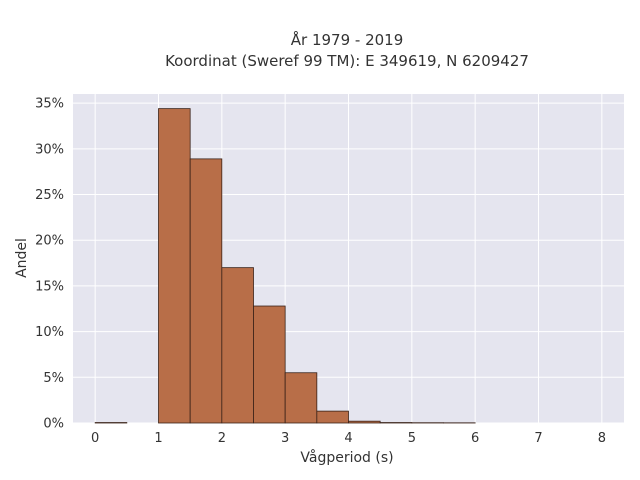 This screenshot has width=640, height=480. What do you see at coordinates (222, 438) in the screenshot?
I see `x-tick-label: 2` at bounding box center [222, 438].